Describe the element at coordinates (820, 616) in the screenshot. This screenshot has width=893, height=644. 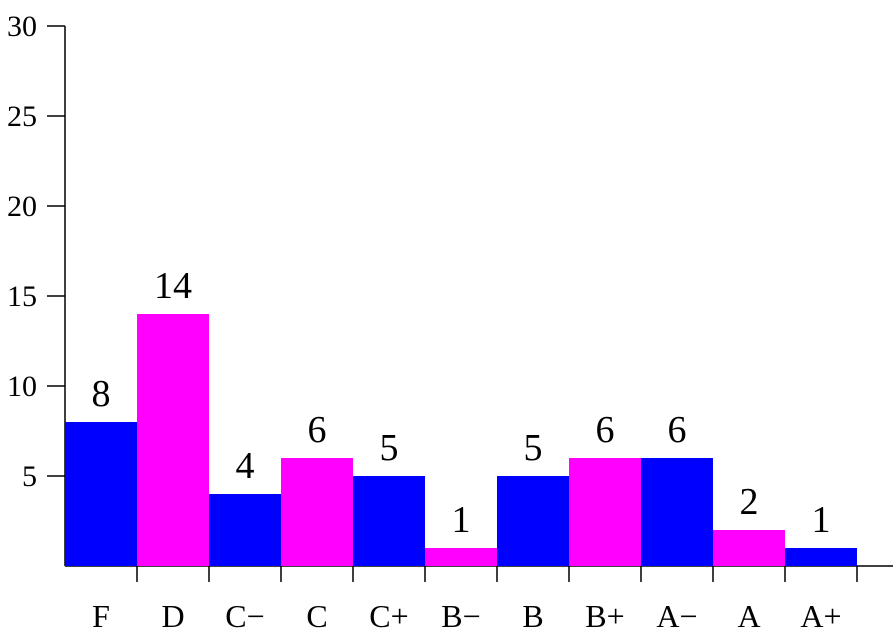
I see `x-tick-label: A+` at that location.